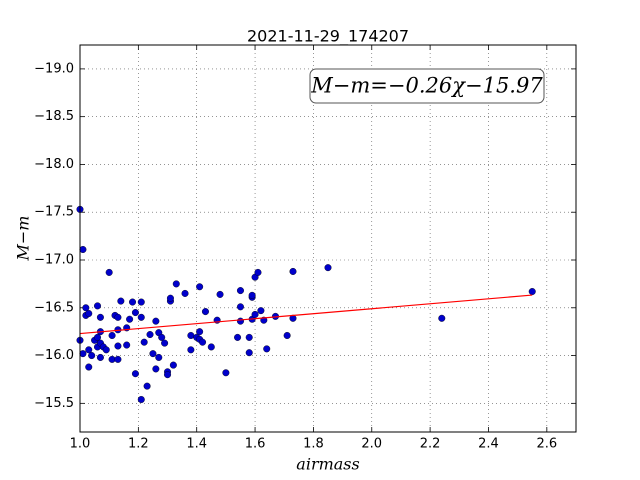 This screenshot has height=480, width=640. What do you see at coordinates (23, 239) in the screenshot?
I see `y-axis-label: M−m` at bounding box center [23, 239].